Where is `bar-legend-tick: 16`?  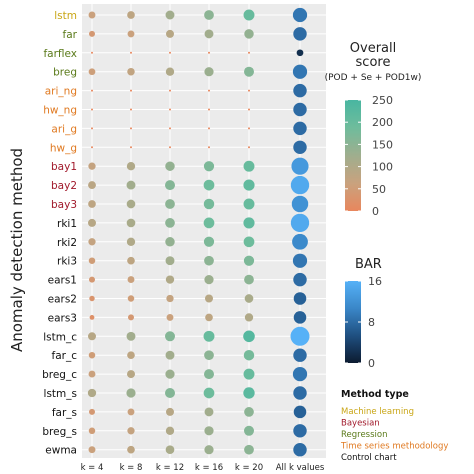
bar-legend-tick: 16 is located at coordinates (375, 281).